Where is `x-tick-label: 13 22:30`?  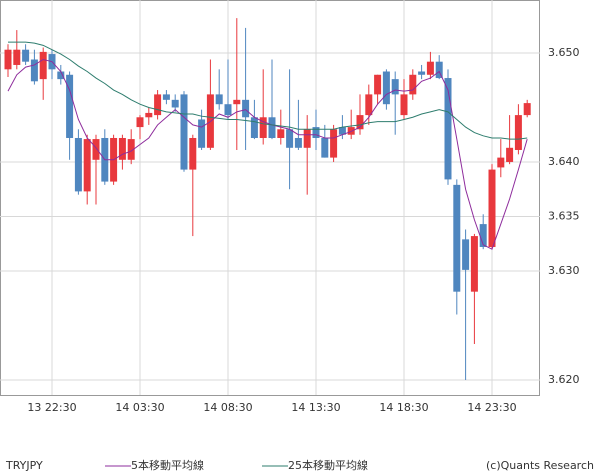 x-tick-label: 13 22:30 is located at coordinates (51, 407).